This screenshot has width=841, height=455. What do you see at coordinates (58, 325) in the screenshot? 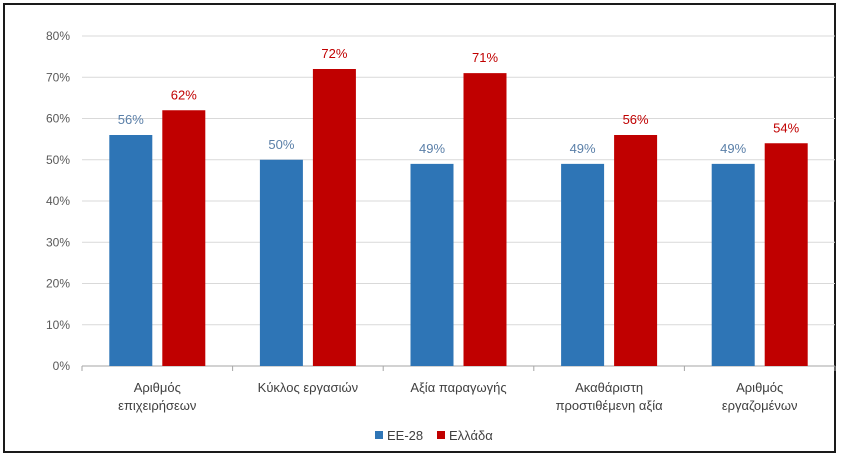
I see `y-tick-label: 10%` at bounding box center [58, 325].